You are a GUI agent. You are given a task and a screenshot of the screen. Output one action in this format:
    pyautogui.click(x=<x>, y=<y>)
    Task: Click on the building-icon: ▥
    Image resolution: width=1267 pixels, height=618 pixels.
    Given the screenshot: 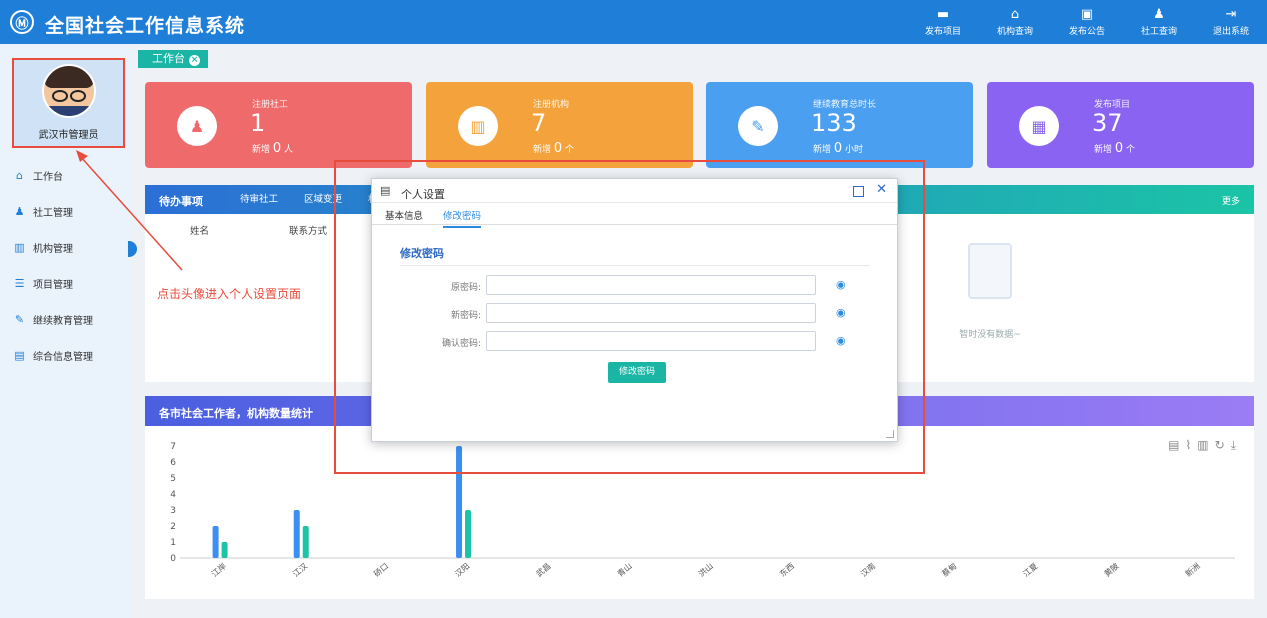 What is the action you would take?
    pyautogui.click(x=19, y=247)
    